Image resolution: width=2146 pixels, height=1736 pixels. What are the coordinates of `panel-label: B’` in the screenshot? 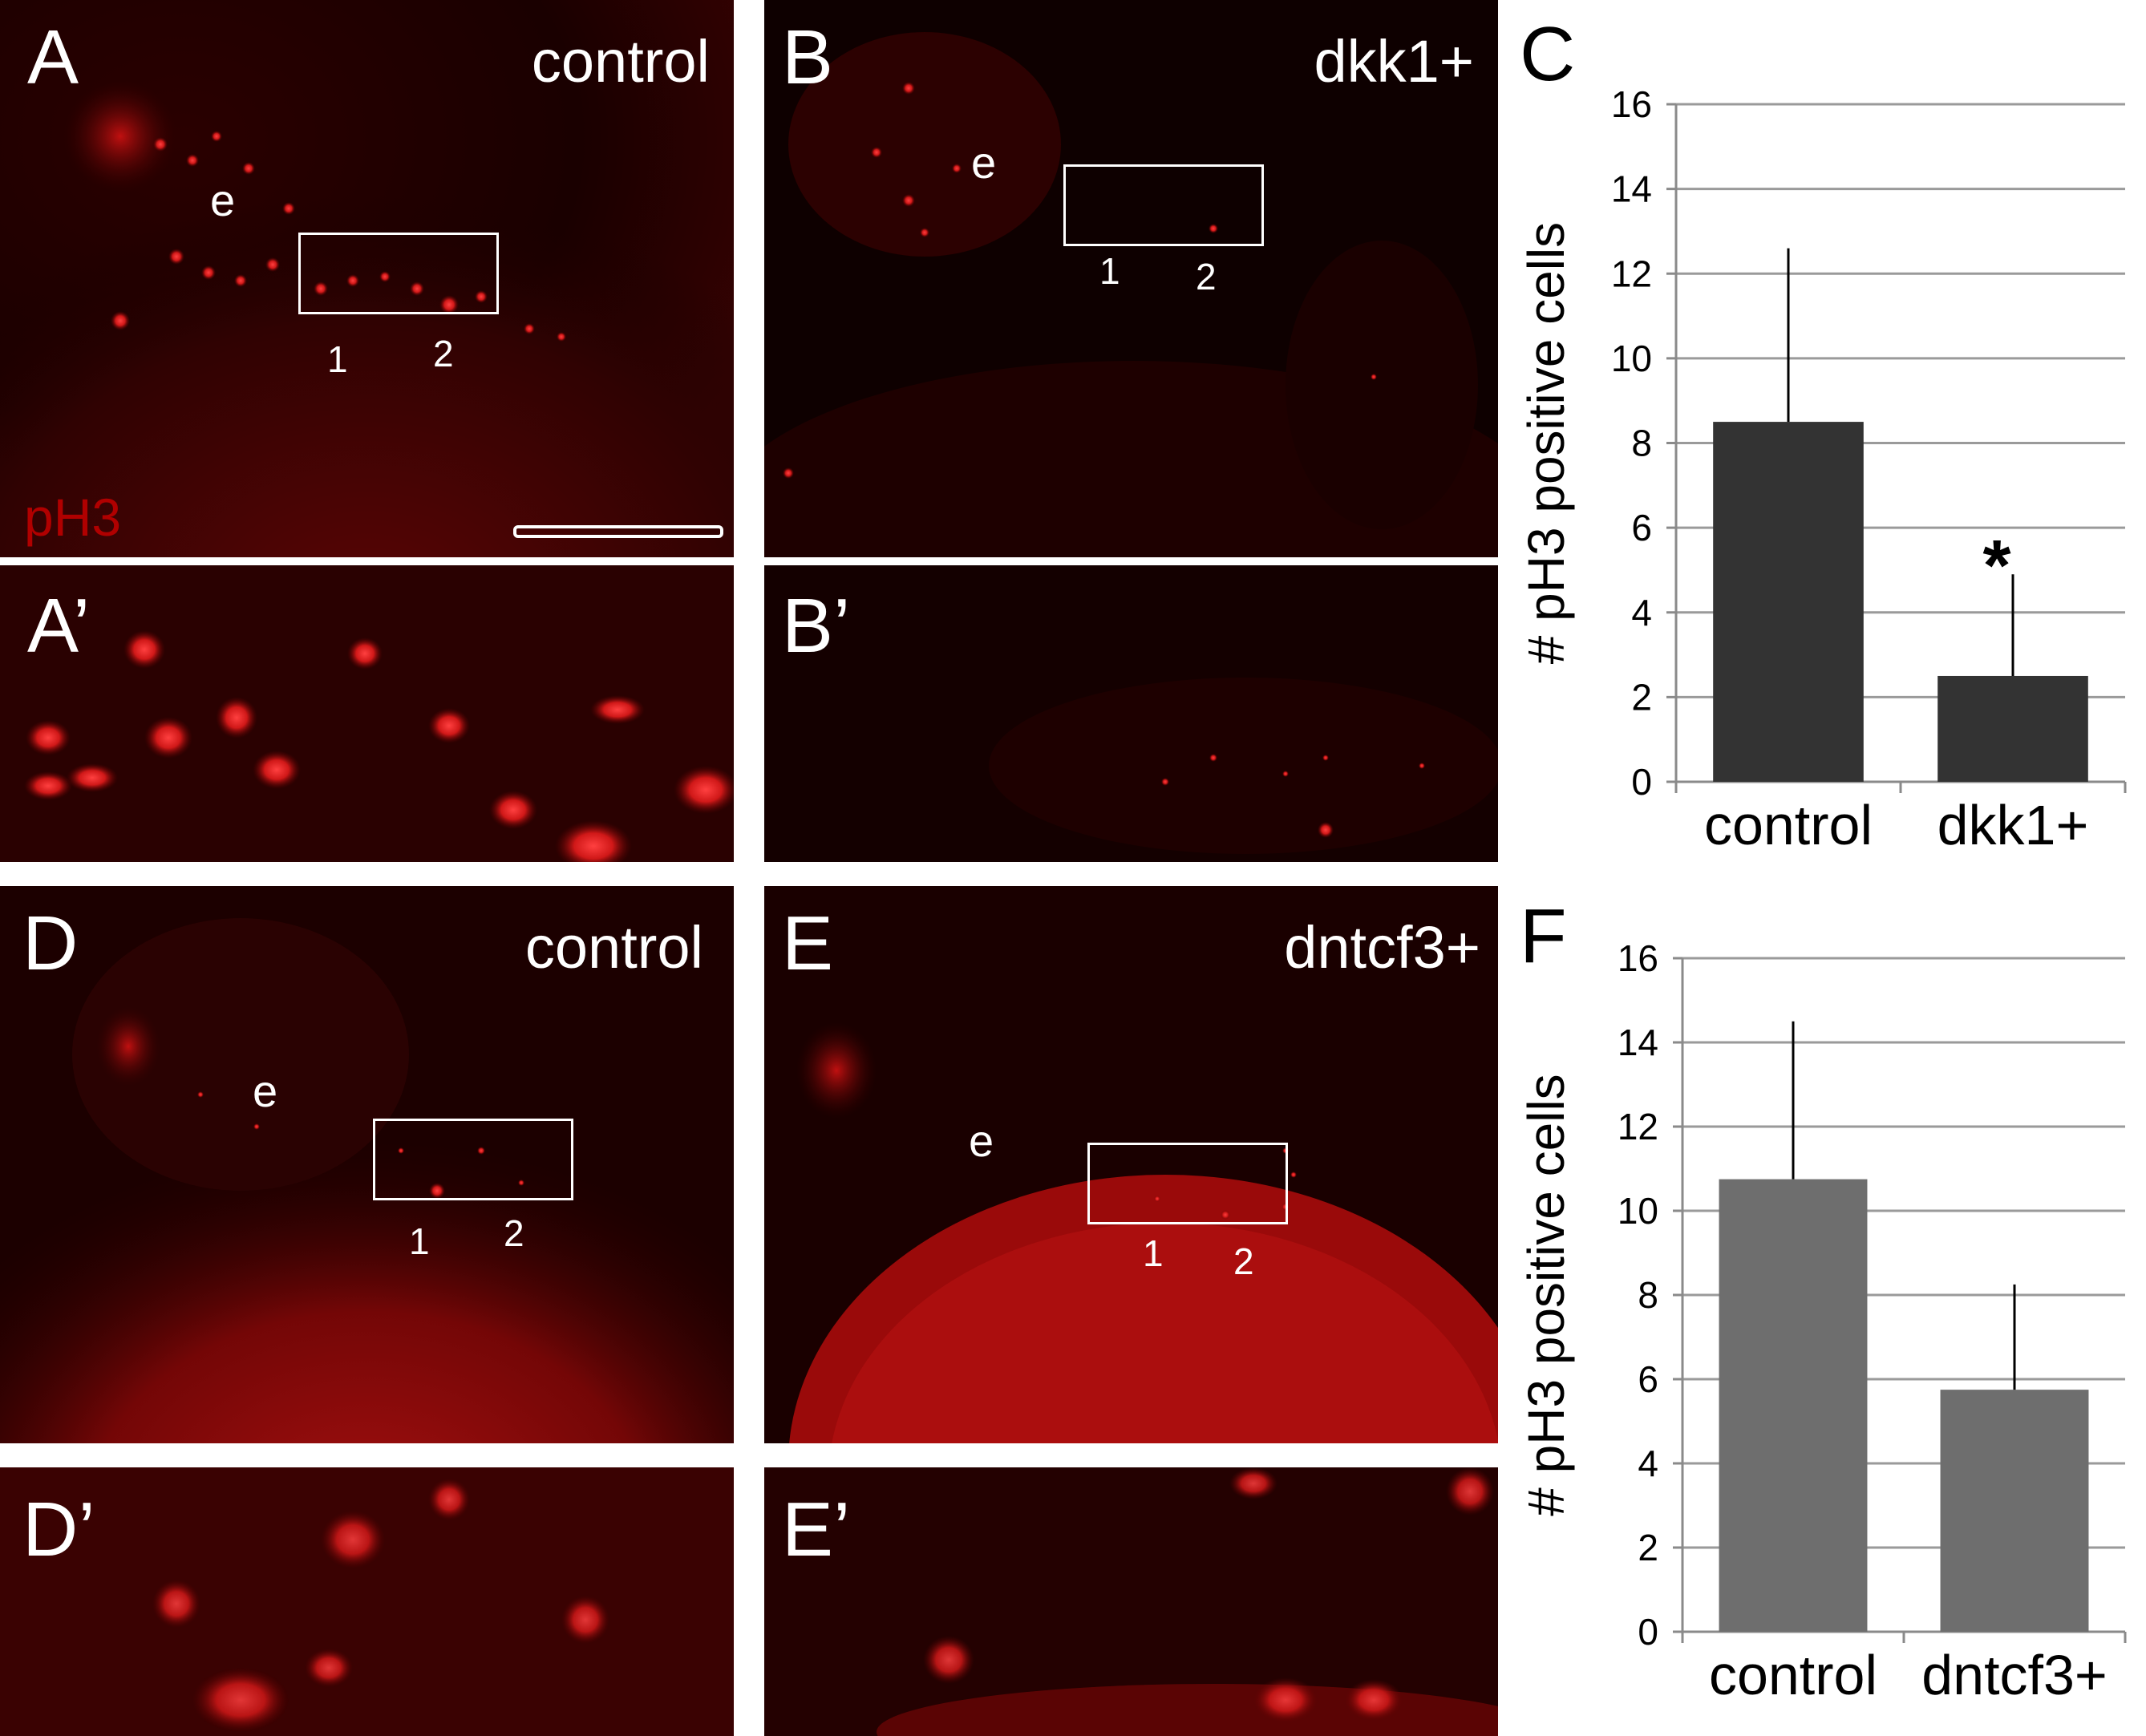 It's located at (816, 626).